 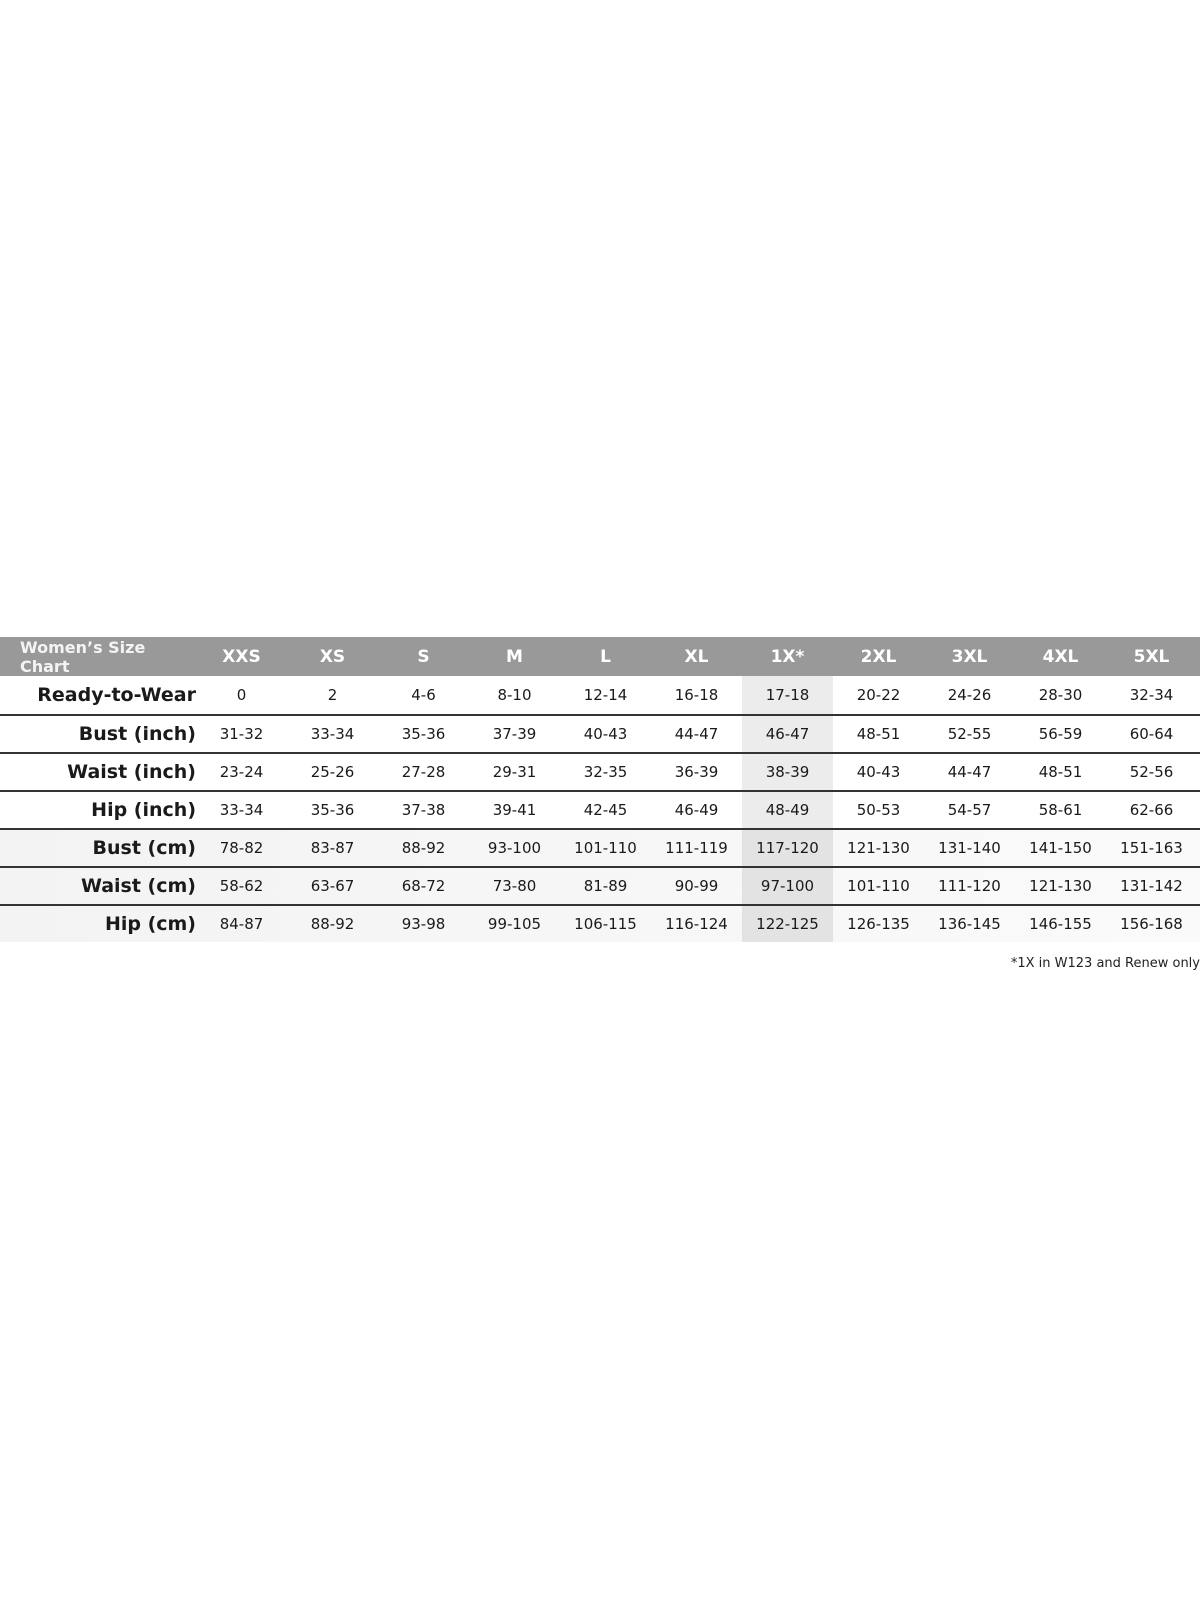 What do you see at coordinates (605, 848) in the screenshot?
I see `table-cell: 101-110` at bounding box center [605, 848].